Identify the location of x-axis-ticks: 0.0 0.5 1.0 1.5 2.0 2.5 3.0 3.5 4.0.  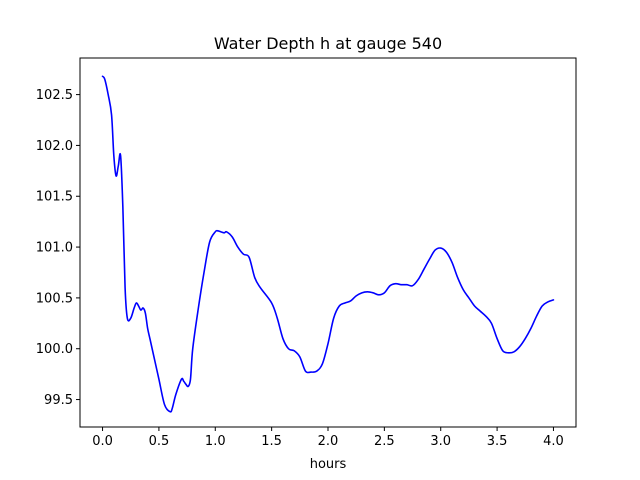
(328, 438).